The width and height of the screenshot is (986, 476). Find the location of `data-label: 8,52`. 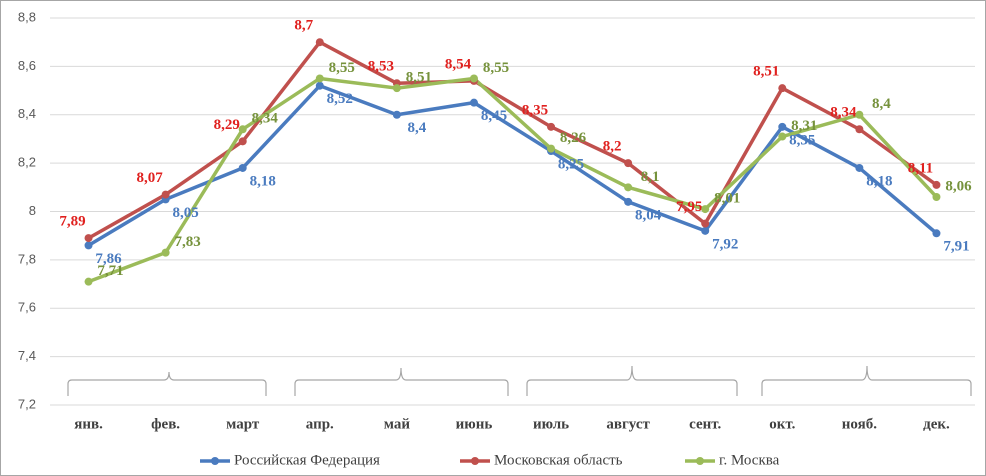

data-label: 8,52 is located at coordinates (340, 99).